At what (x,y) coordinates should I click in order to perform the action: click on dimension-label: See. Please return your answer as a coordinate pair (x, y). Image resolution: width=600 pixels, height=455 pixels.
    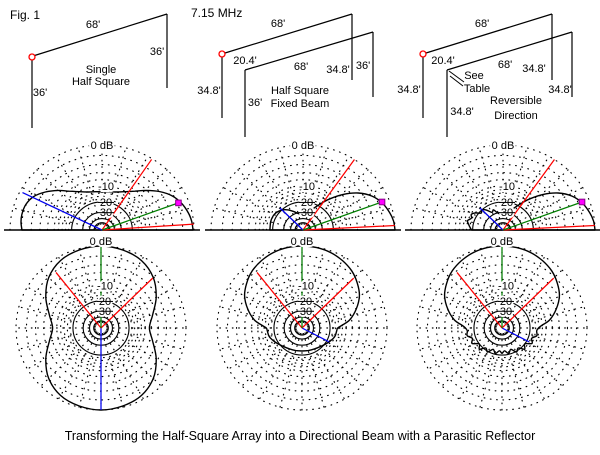
    Looking at the image, I should click on (474, 76).